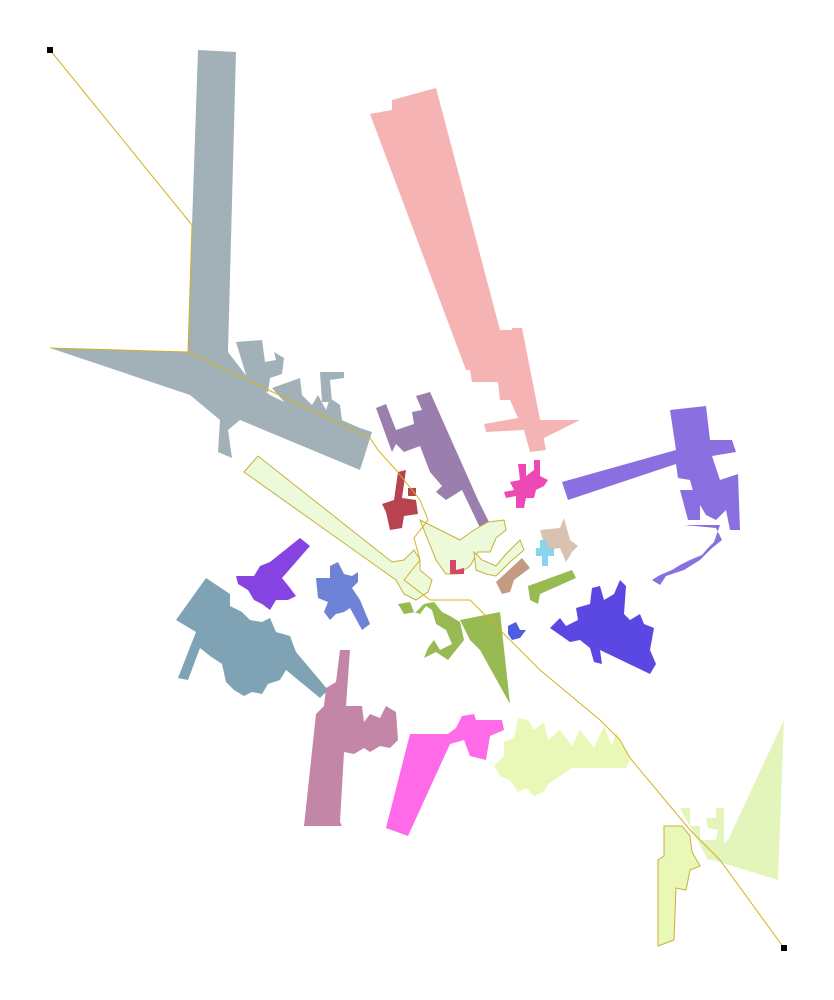  What do you see at coordinates (562, 757) in the screenshot?
I see `shape-lime-pale` at bounding box center [562, 757].